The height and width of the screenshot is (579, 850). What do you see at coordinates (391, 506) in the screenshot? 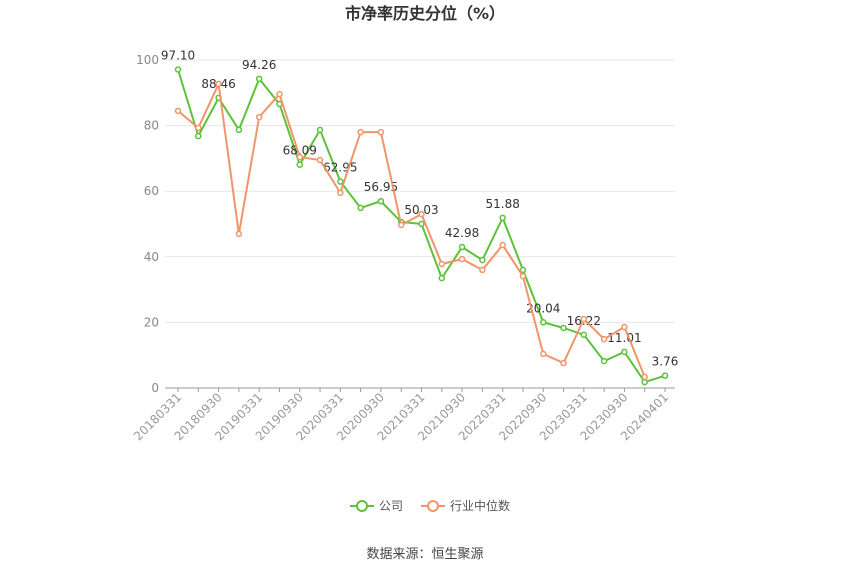
I see `legend-label: 公司` at bounding box center [391, 506].